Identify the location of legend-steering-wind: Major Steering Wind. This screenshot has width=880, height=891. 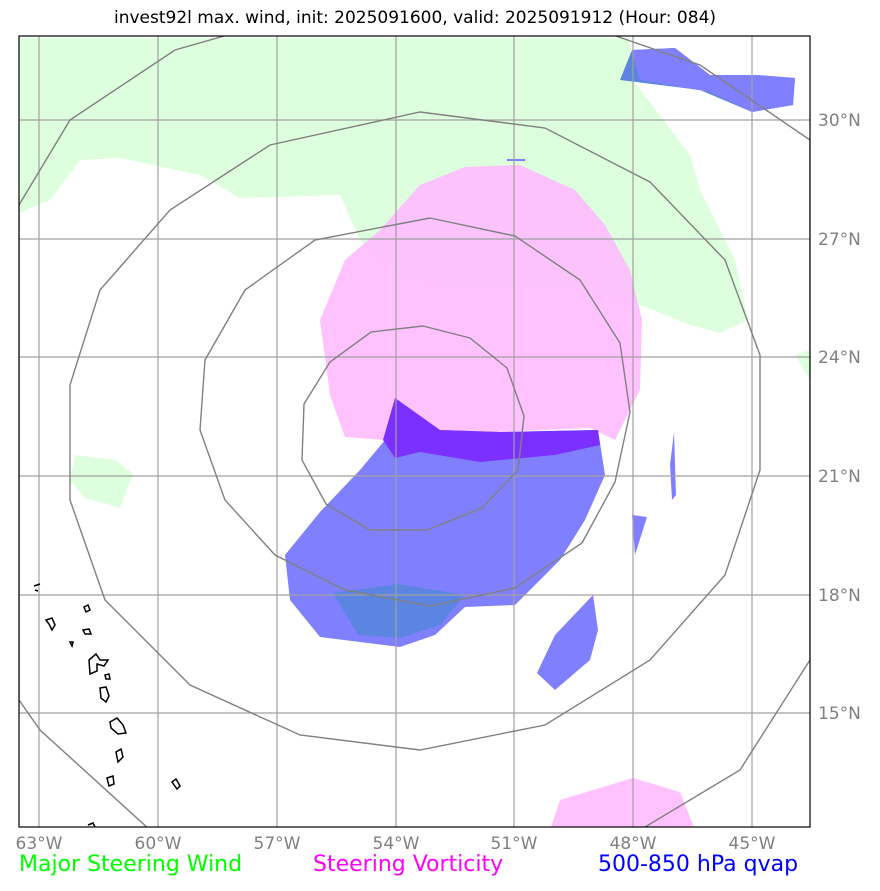
(131, 864).